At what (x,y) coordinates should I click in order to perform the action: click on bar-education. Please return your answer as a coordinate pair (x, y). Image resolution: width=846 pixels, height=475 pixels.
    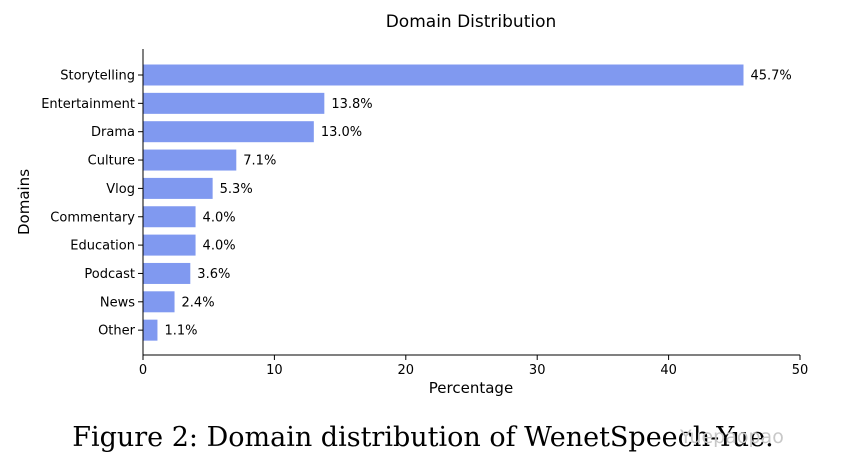
    Looking at the image, I should click on (169, 245).